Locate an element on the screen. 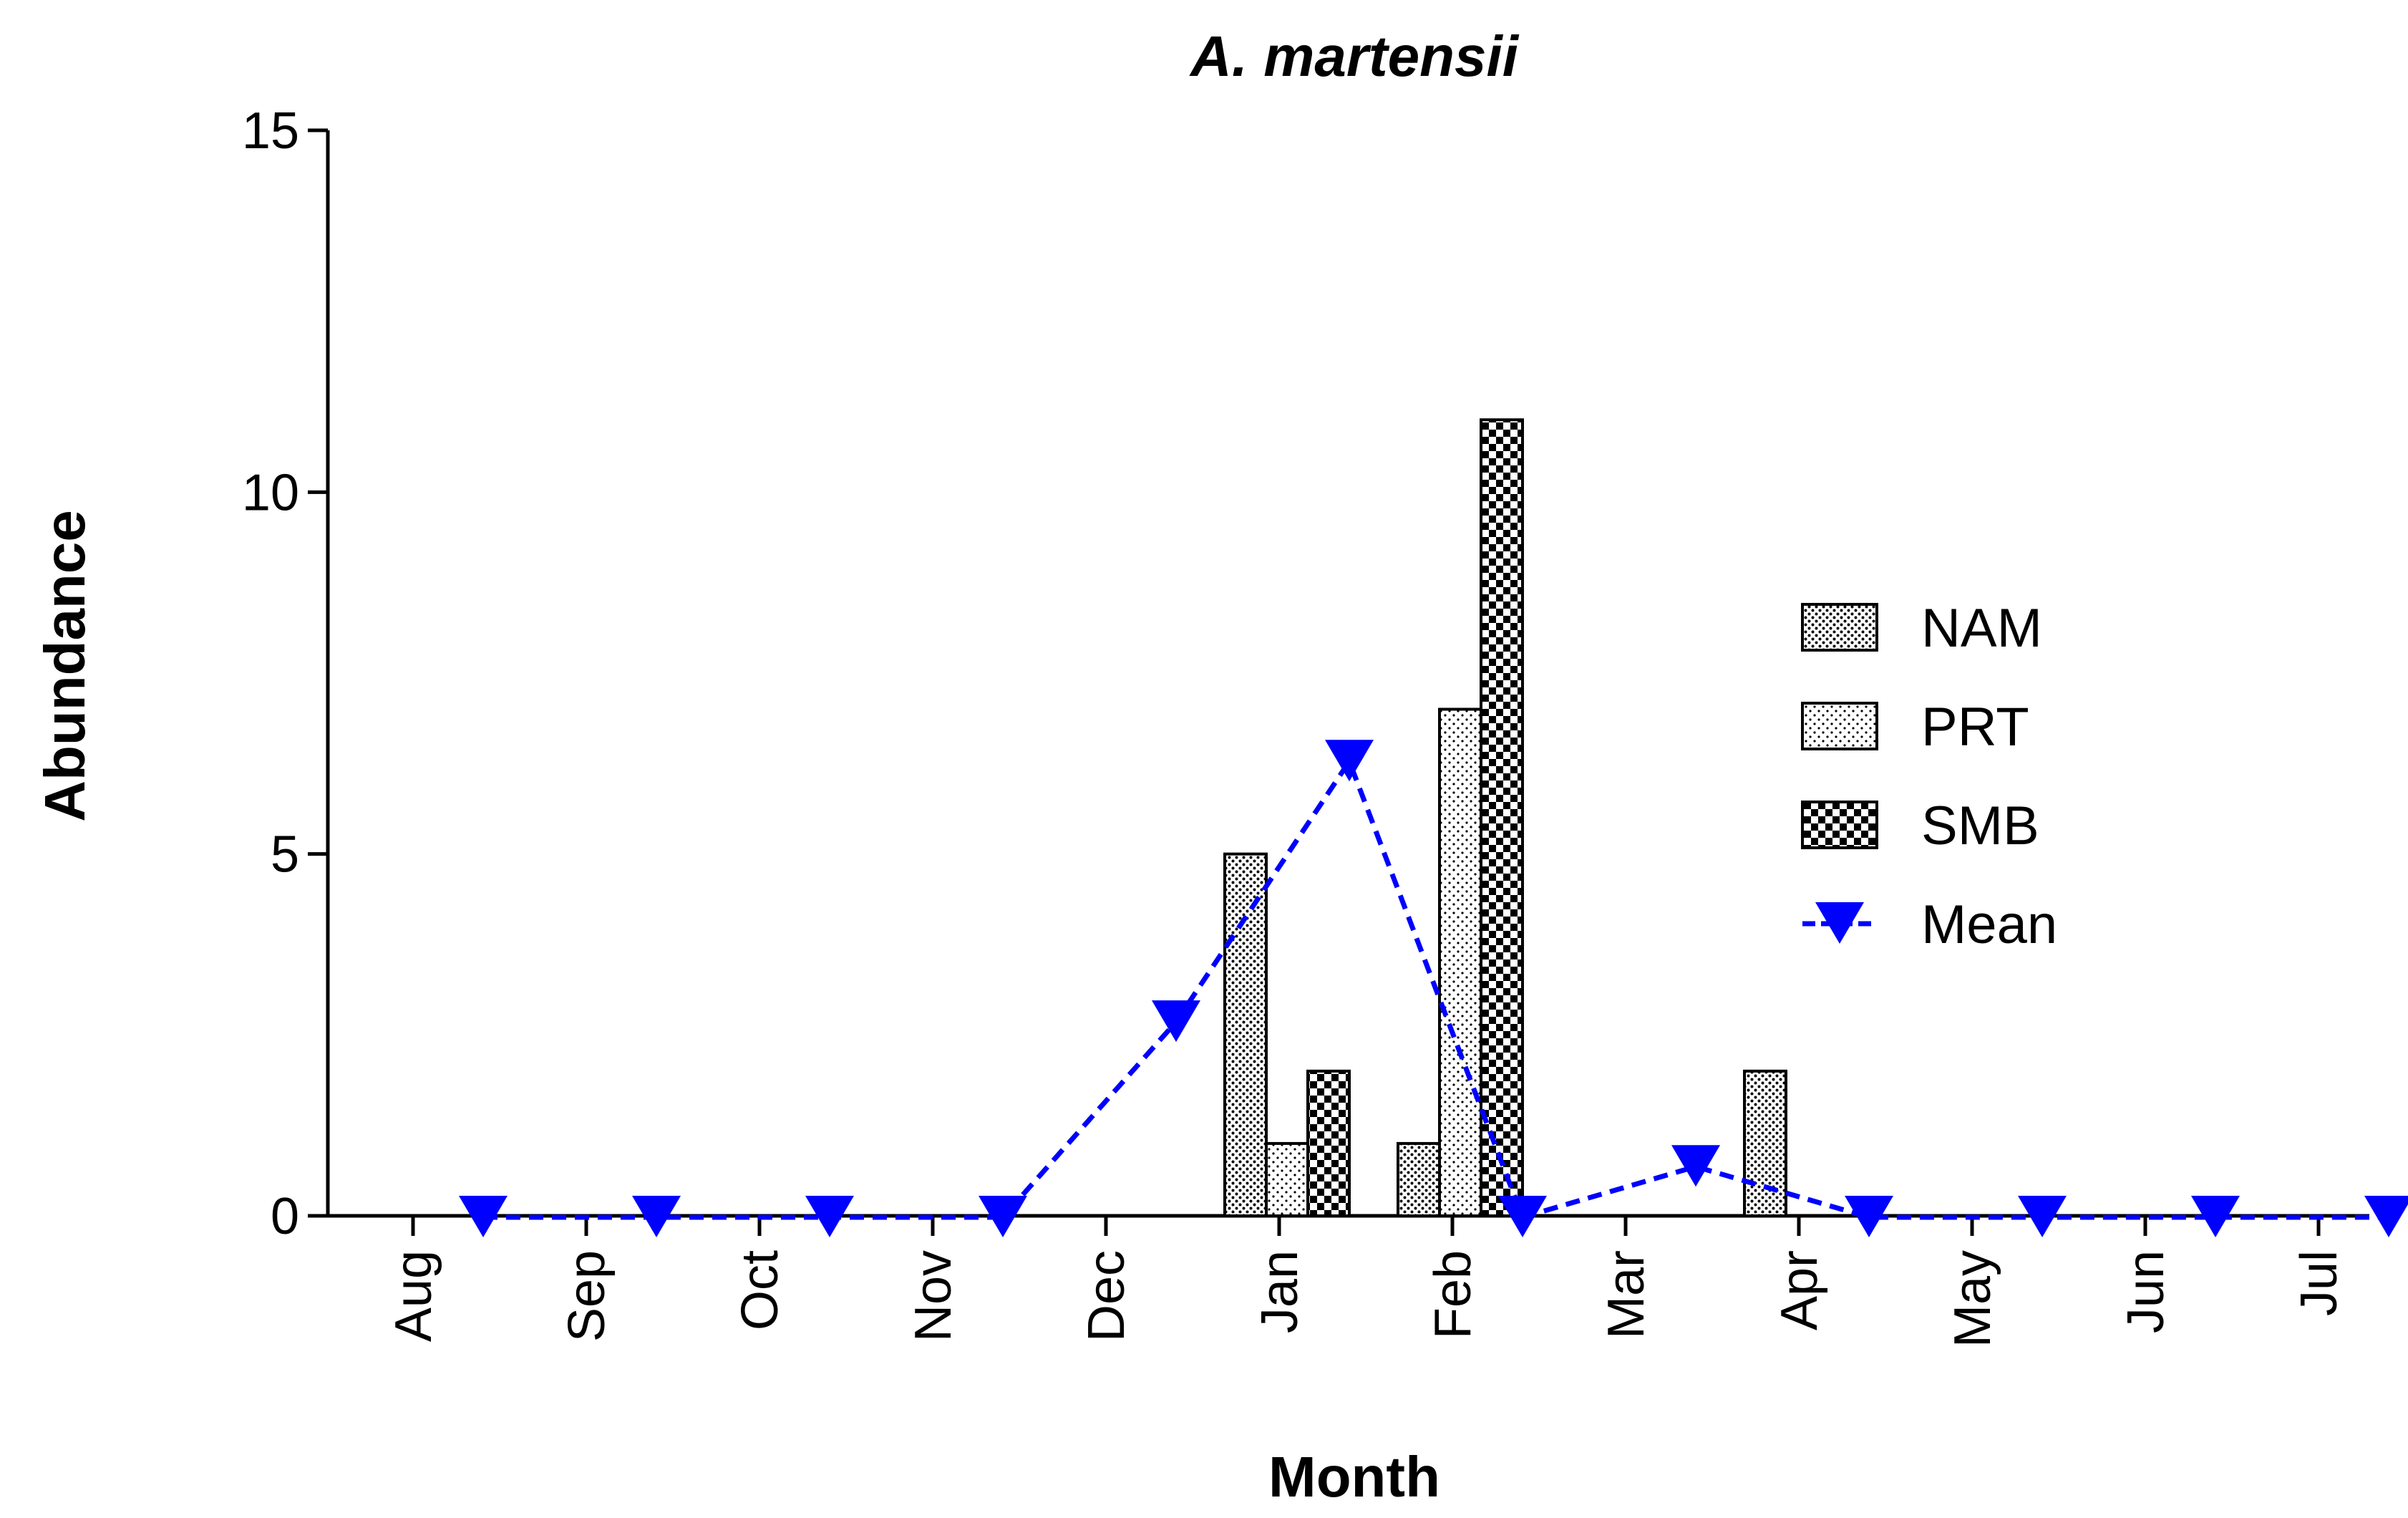 This screenshot has height=1518, width=2408. x-tick-label: Jul is located at coordinates (2320, 1283).